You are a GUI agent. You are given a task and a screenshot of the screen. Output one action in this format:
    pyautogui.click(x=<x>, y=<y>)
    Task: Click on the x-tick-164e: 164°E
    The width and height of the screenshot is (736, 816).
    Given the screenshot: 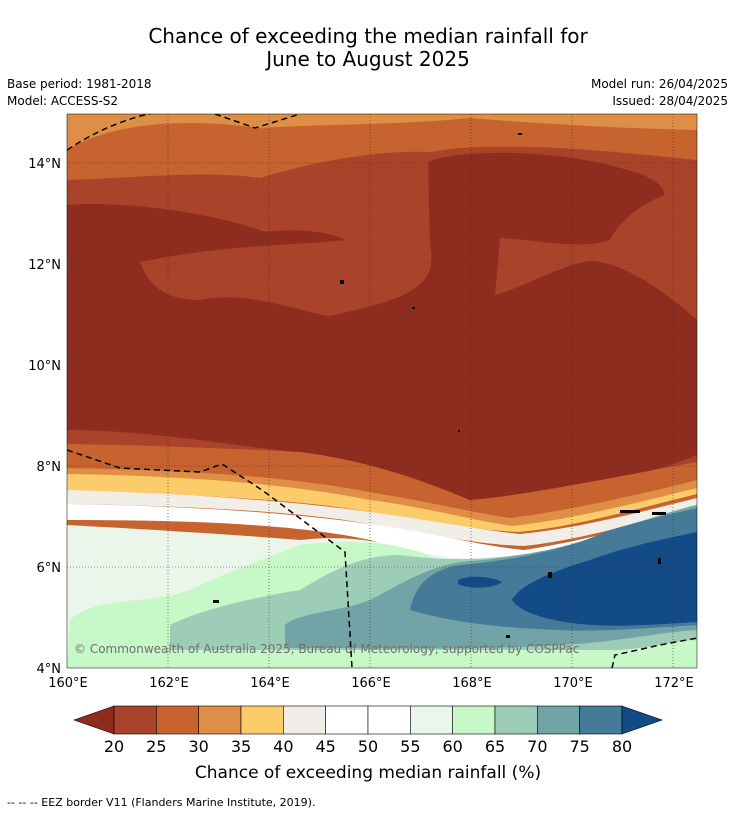 What is the action you would take?
    pyautogui.click(x=270, y=683)
    